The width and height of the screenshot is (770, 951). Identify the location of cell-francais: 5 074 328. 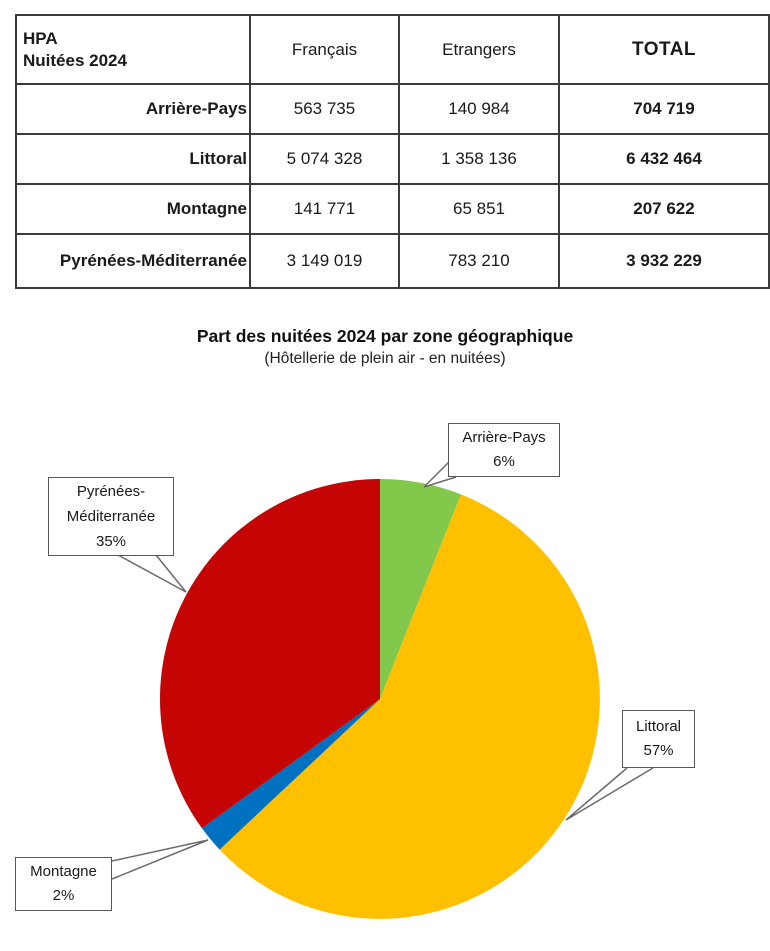
(324, 159).